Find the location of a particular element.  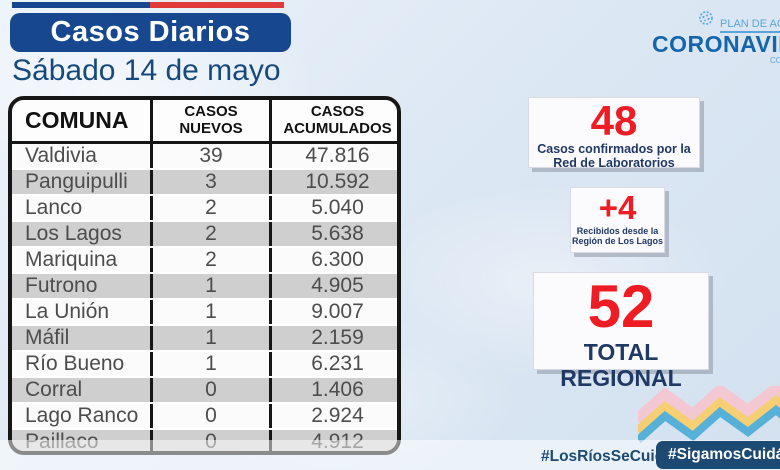

table-row: Futrono 1 4.905 is located at coordinates (204, 285).